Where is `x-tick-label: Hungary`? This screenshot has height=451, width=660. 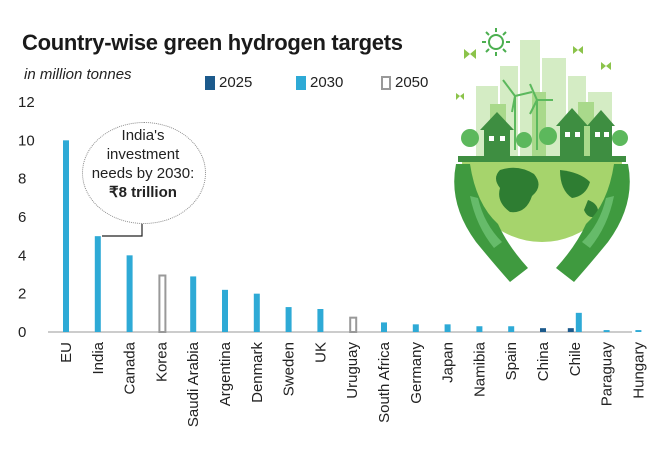 x-tick-label: Hungary is located at coordinates (638, 370).